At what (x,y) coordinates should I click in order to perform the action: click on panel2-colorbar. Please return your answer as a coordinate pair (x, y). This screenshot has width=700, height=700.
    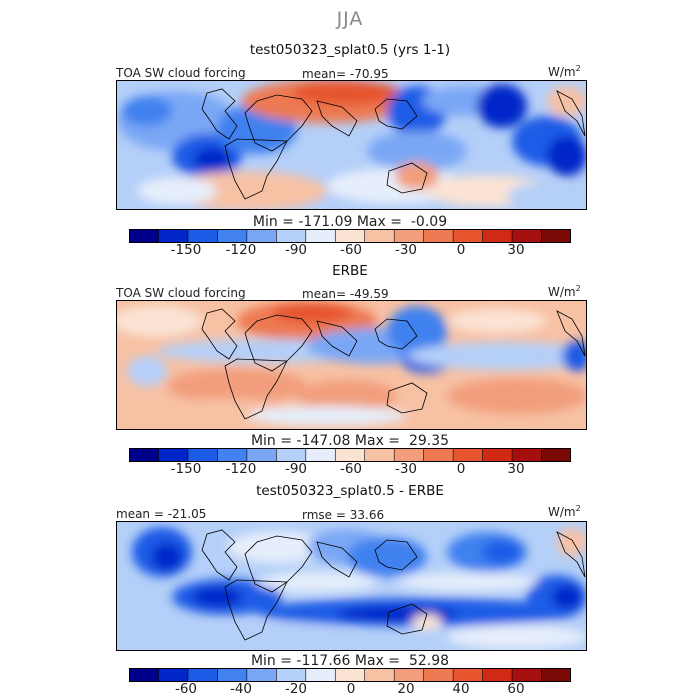
    Looking at the image, I should click on (350, 455).